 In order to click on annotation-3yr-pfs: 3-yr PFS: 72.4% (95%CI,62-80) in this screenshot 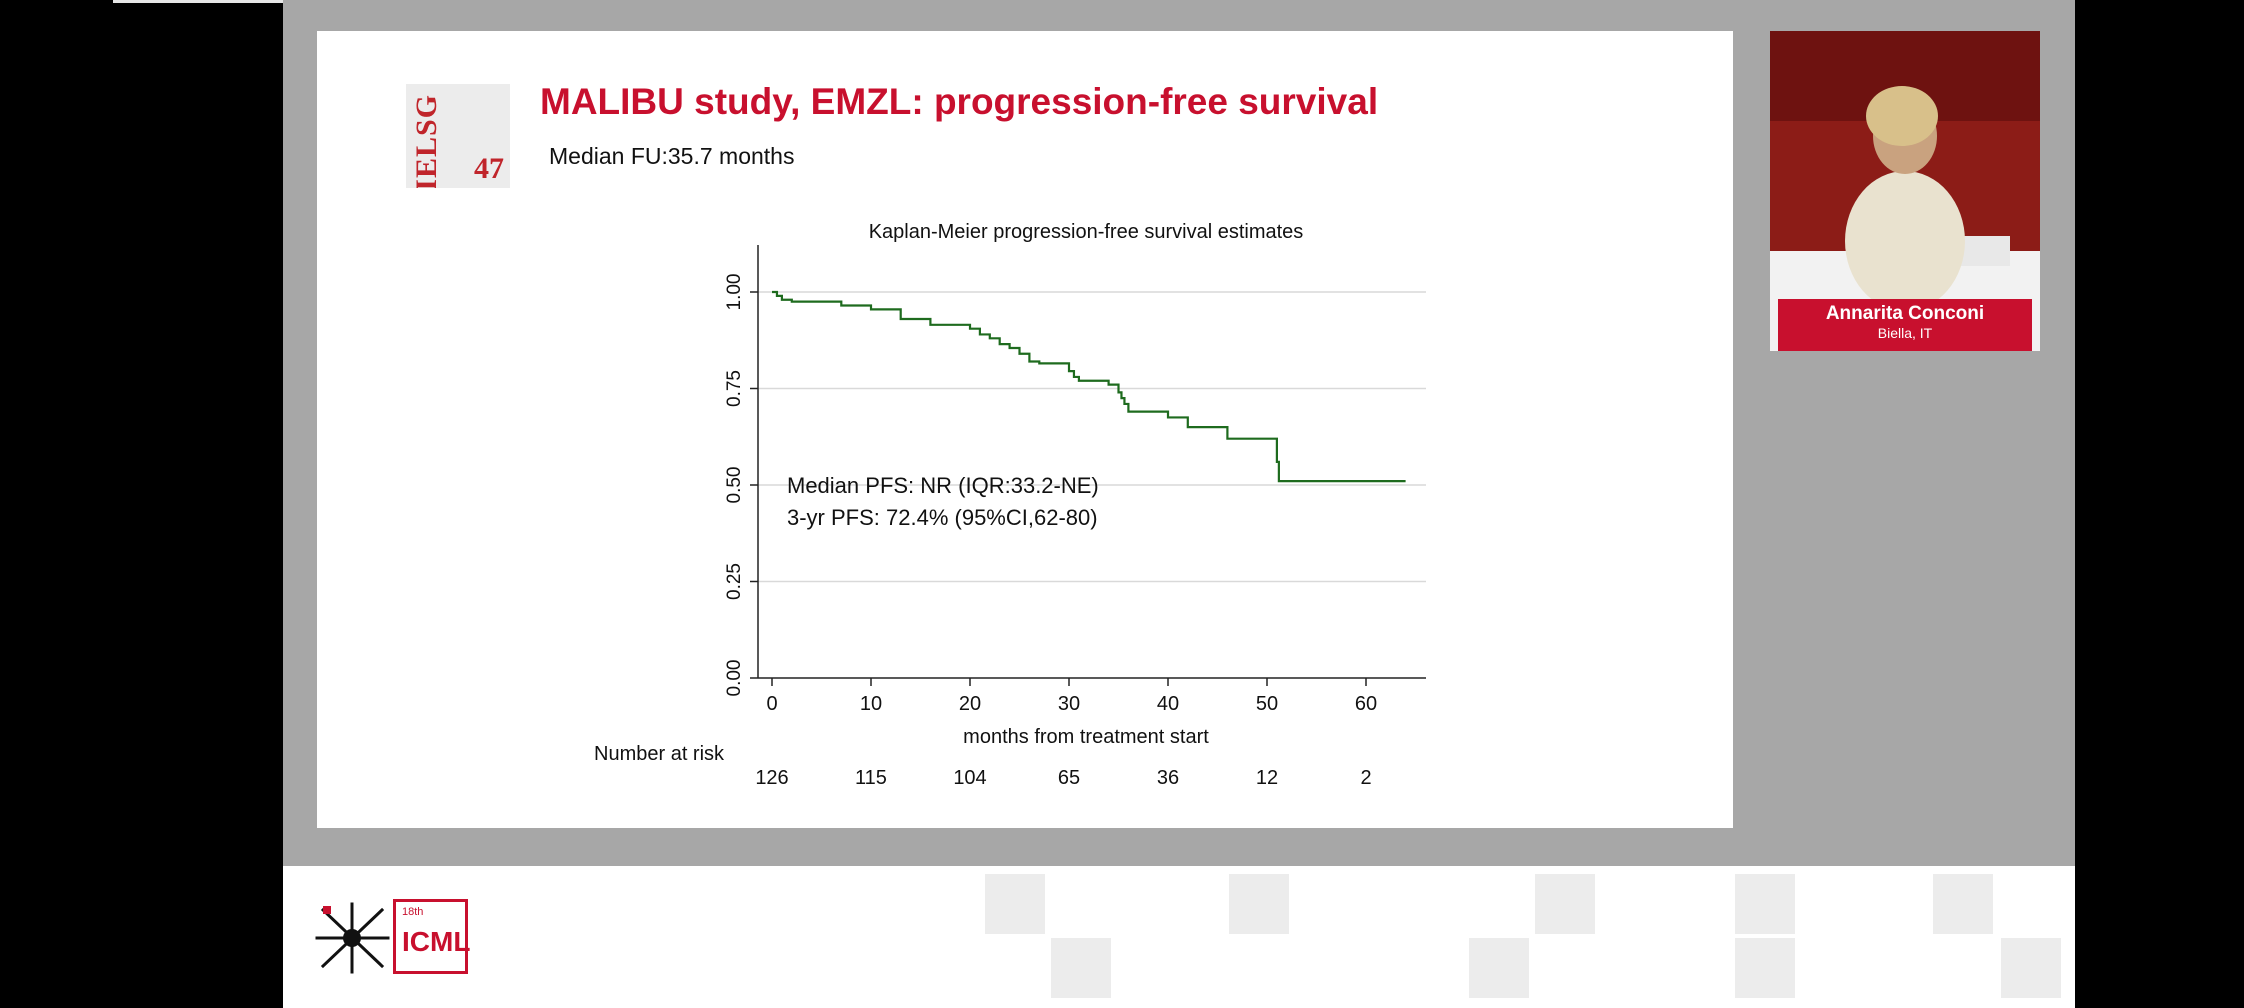, I will do `click(942, 517)`.